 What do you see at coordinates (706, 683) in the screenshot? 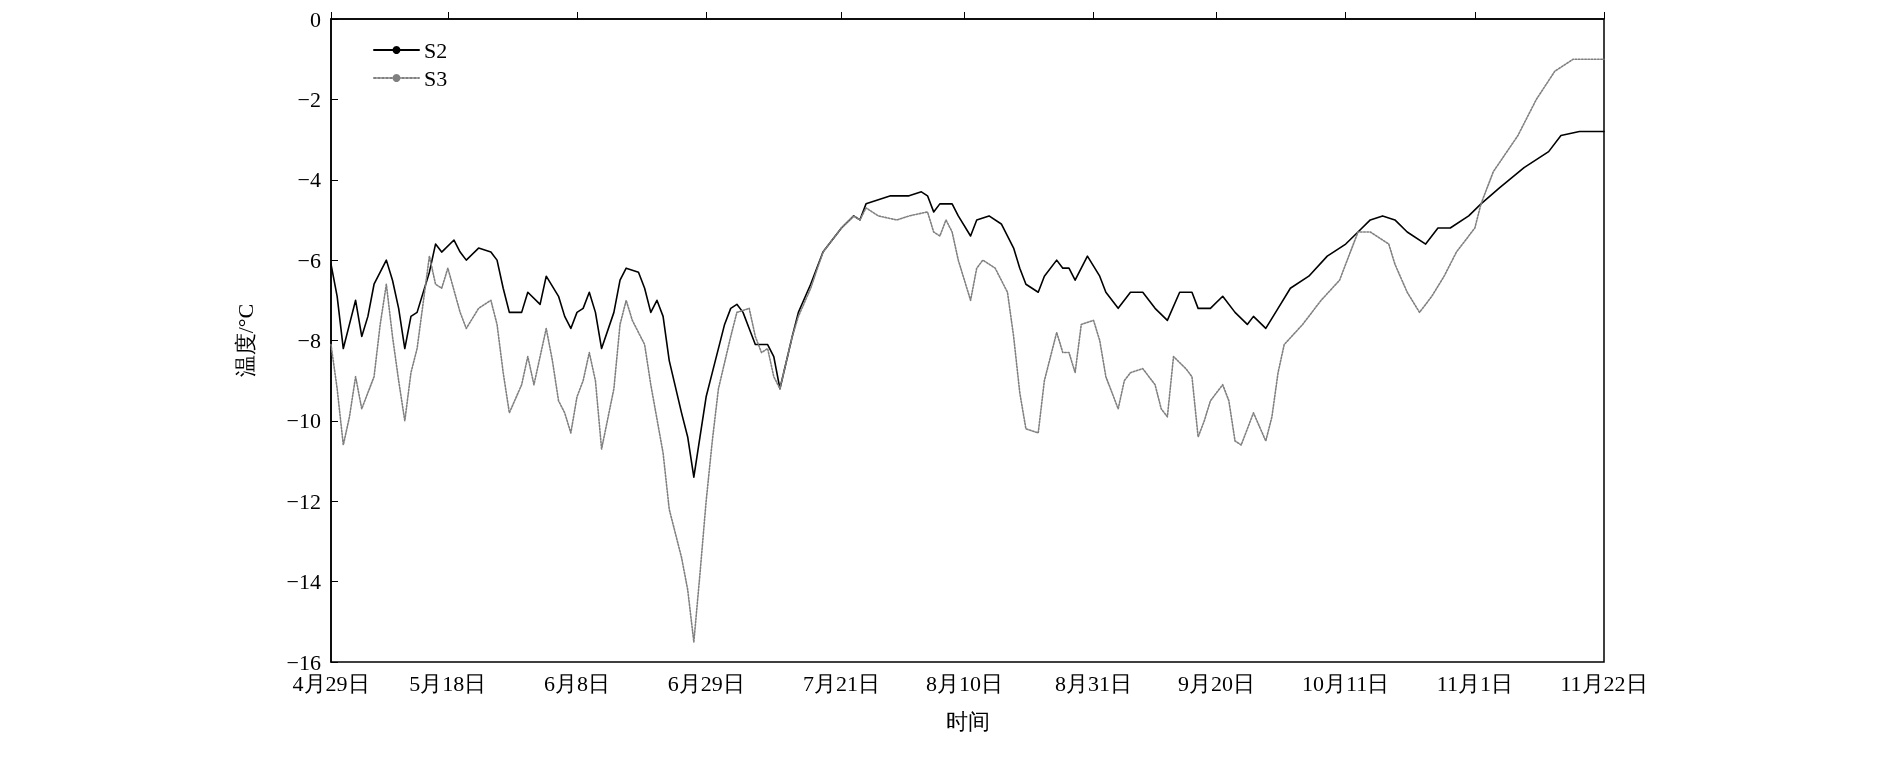
I see `x-tick-label: 6月29日` at bounding box center [706, 683].